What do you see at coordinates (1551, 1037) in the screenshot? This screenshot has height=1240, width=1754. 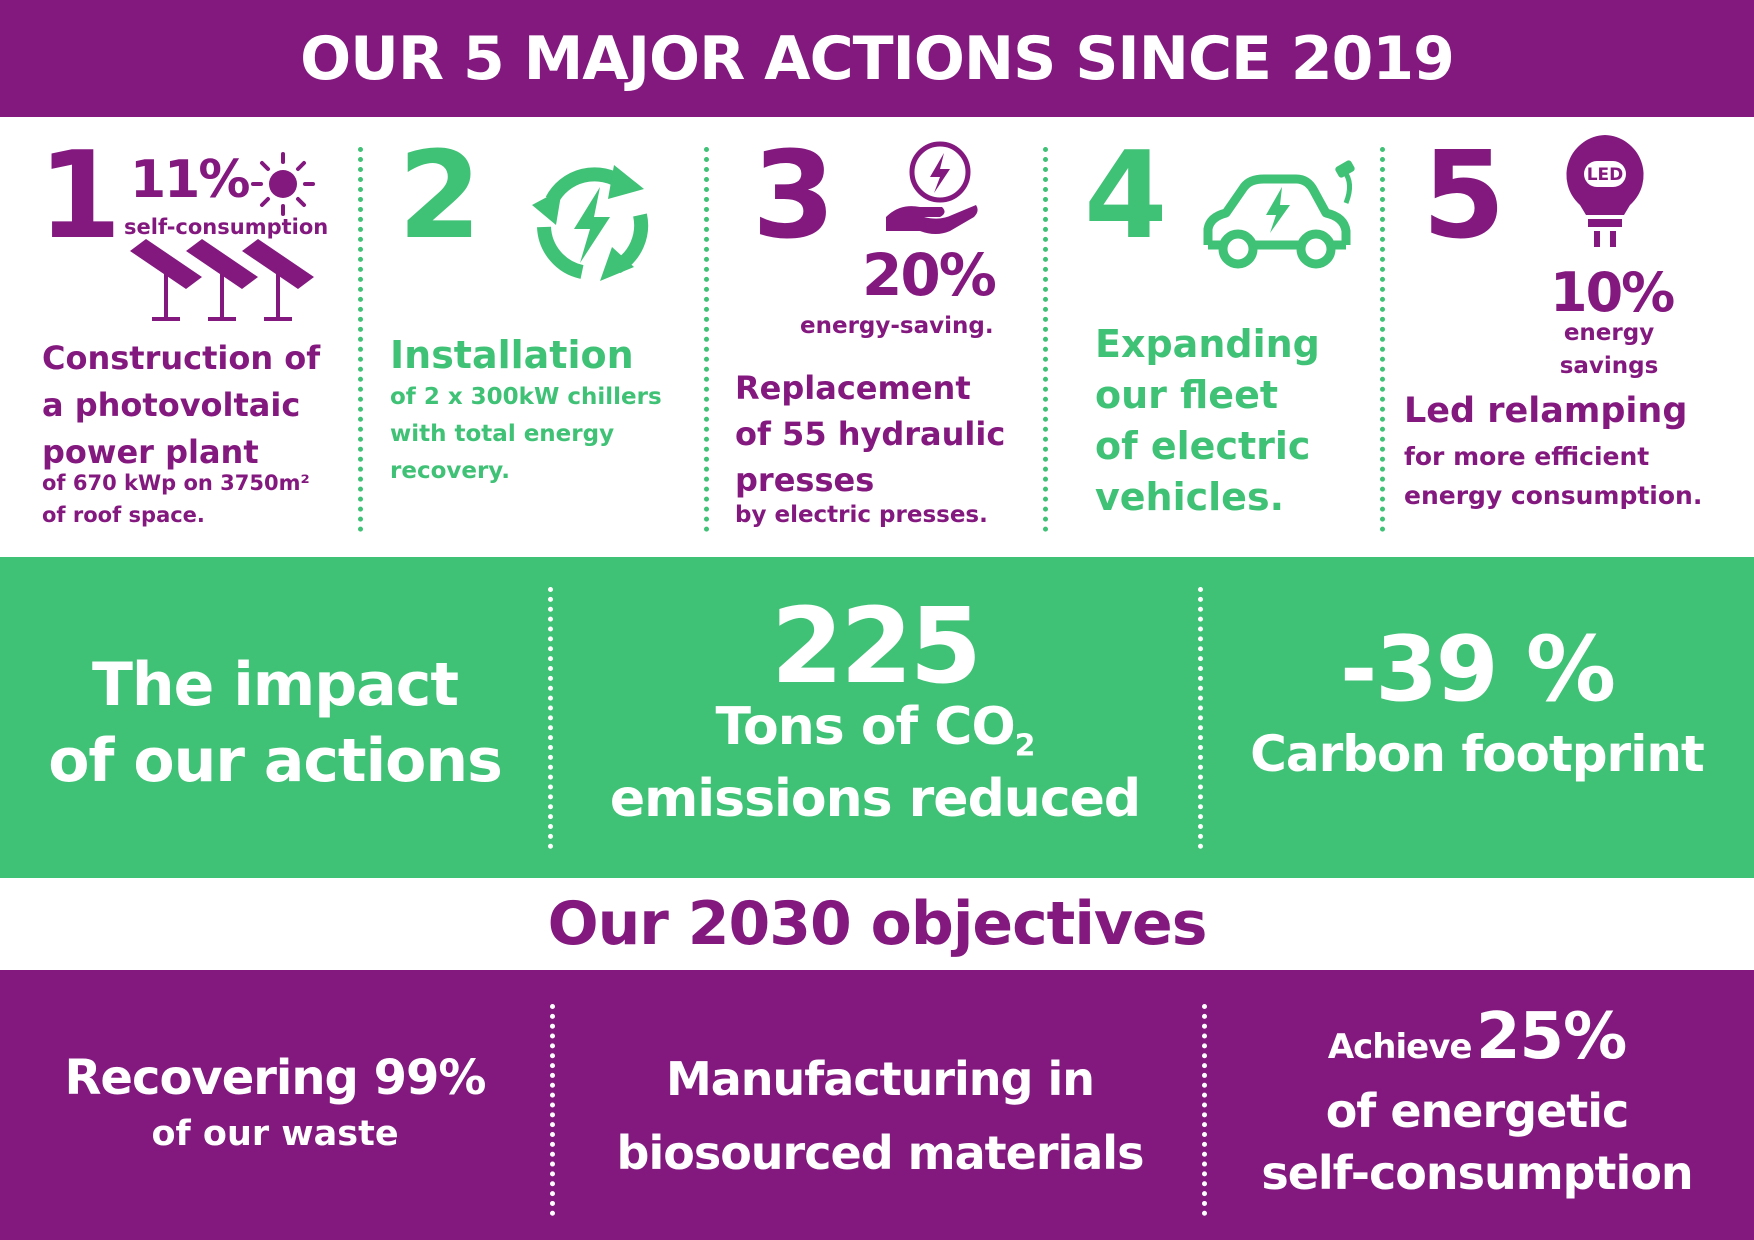 I see `objective-value: 25%` at bounding box center [1551, 1037].